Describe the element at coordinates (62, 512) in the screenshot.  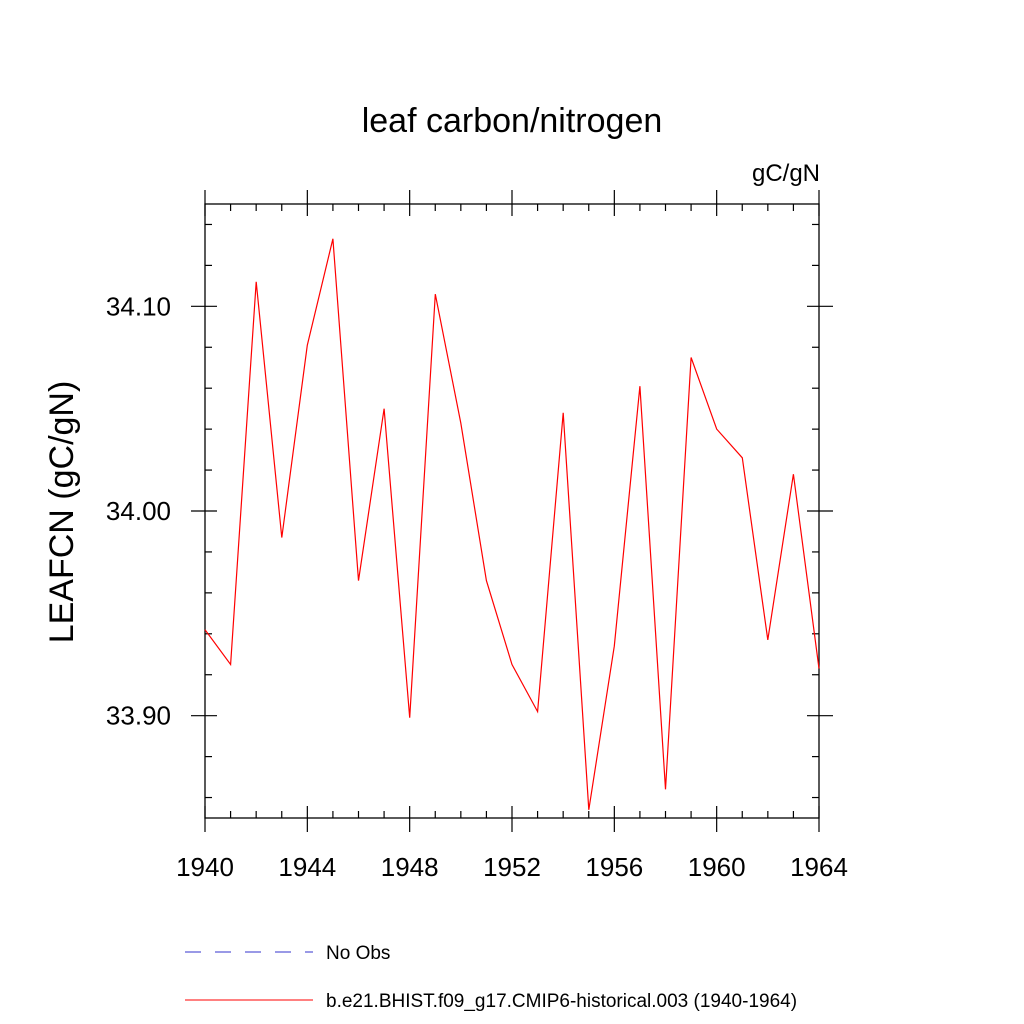
I see `y-axis-title: LEAFCN (gC/gN)` at that location.